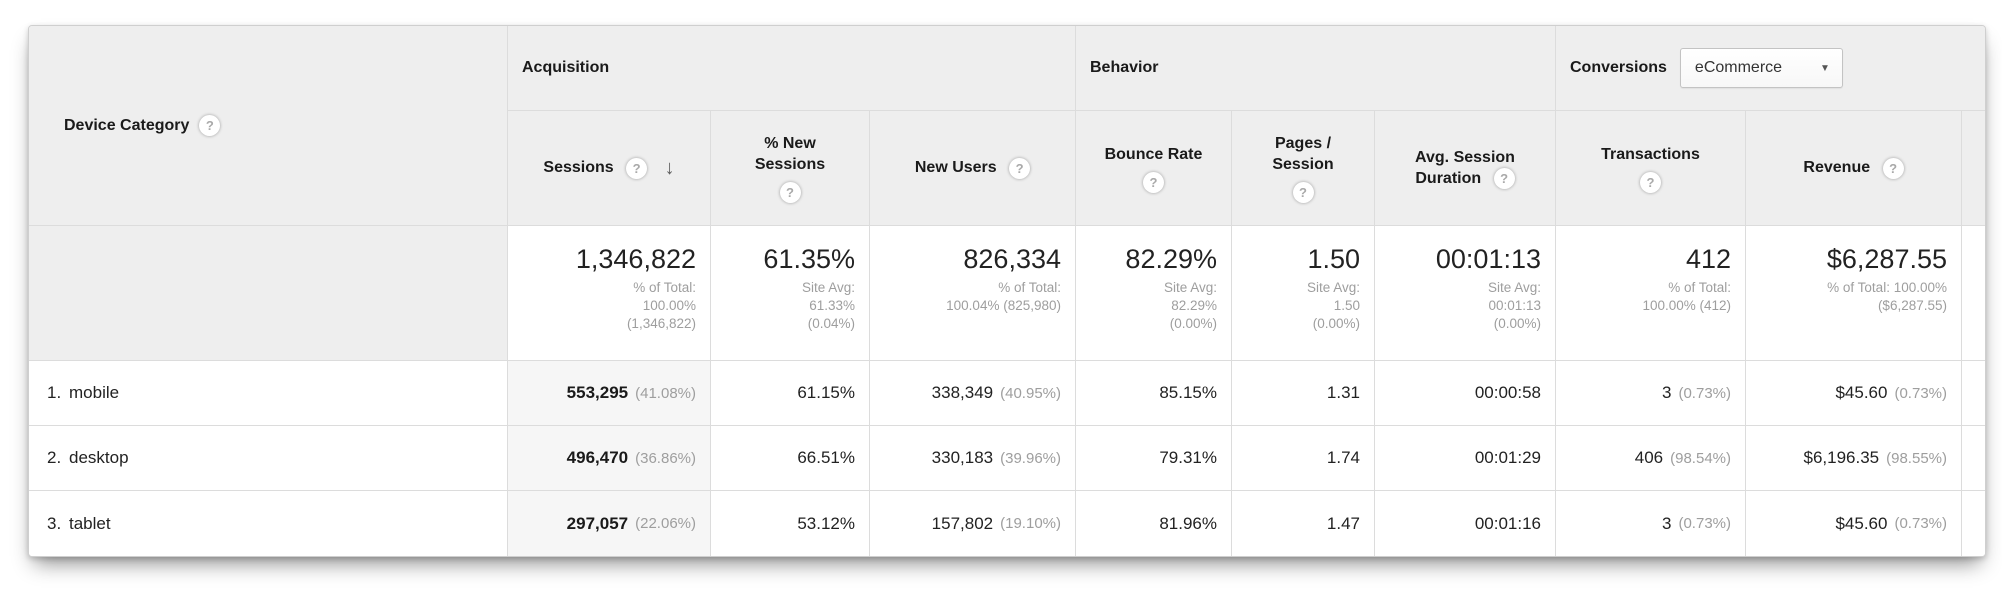 Image resolution: width=2002 pixels, height=600 pixels. Describe the element at coordinates (1464, 458) in the screenshot. I see `avg-session-duration-cell: 00:01:29` at that location.